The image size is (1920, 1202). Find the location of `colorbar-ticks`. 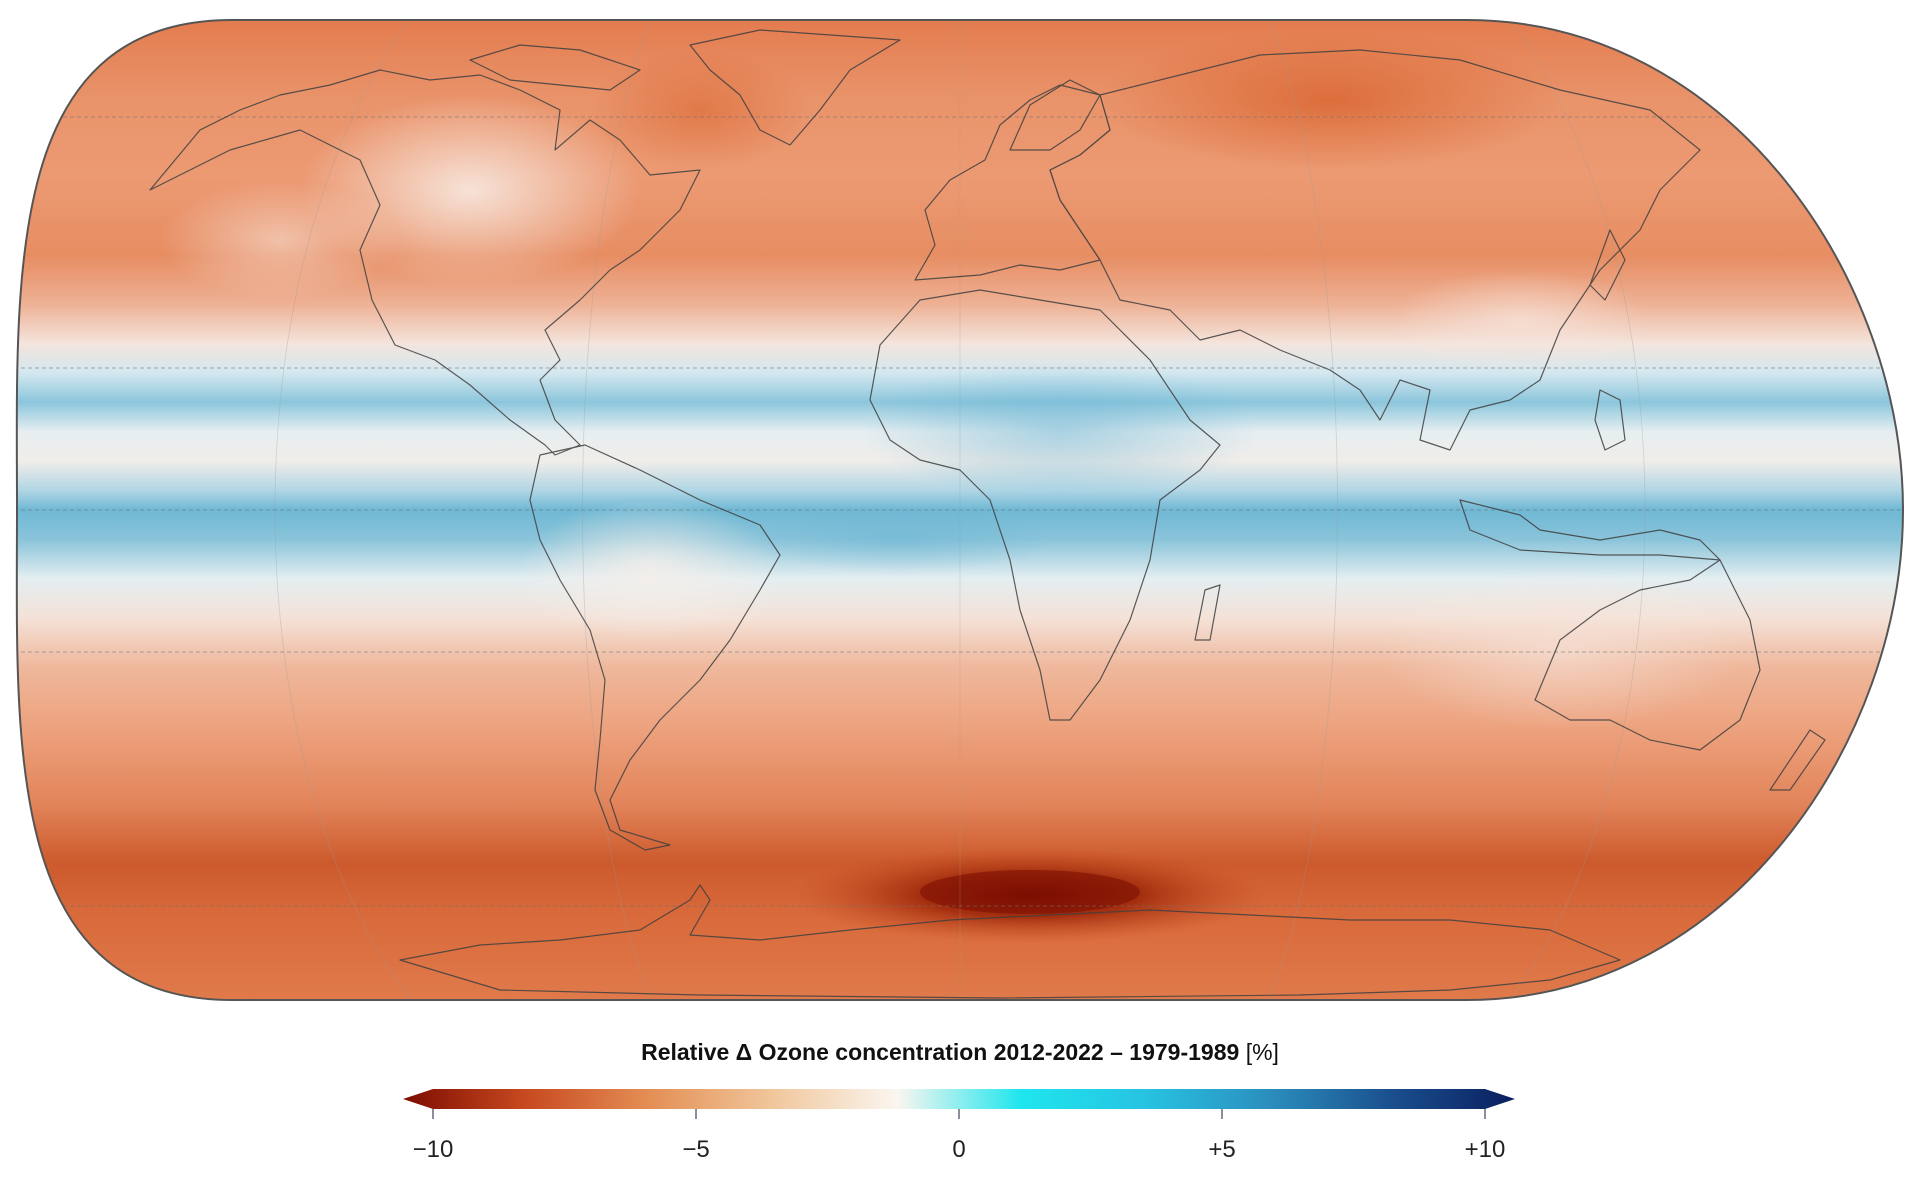

colorbar-ticks is located at coordinates (959, 1114).